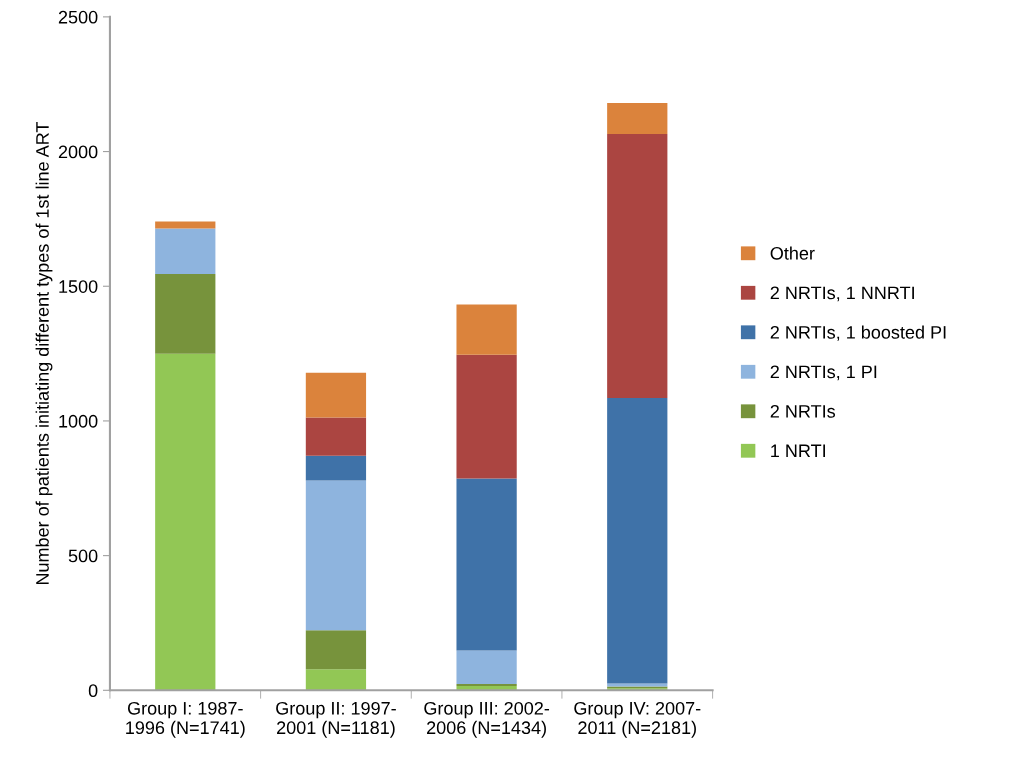 This screenshot has width=1018, height=767. What do you see at coordinates (78, 421) in the screenshot?
I see `y-tick-label: 1000` at bounding box center [78, 421].